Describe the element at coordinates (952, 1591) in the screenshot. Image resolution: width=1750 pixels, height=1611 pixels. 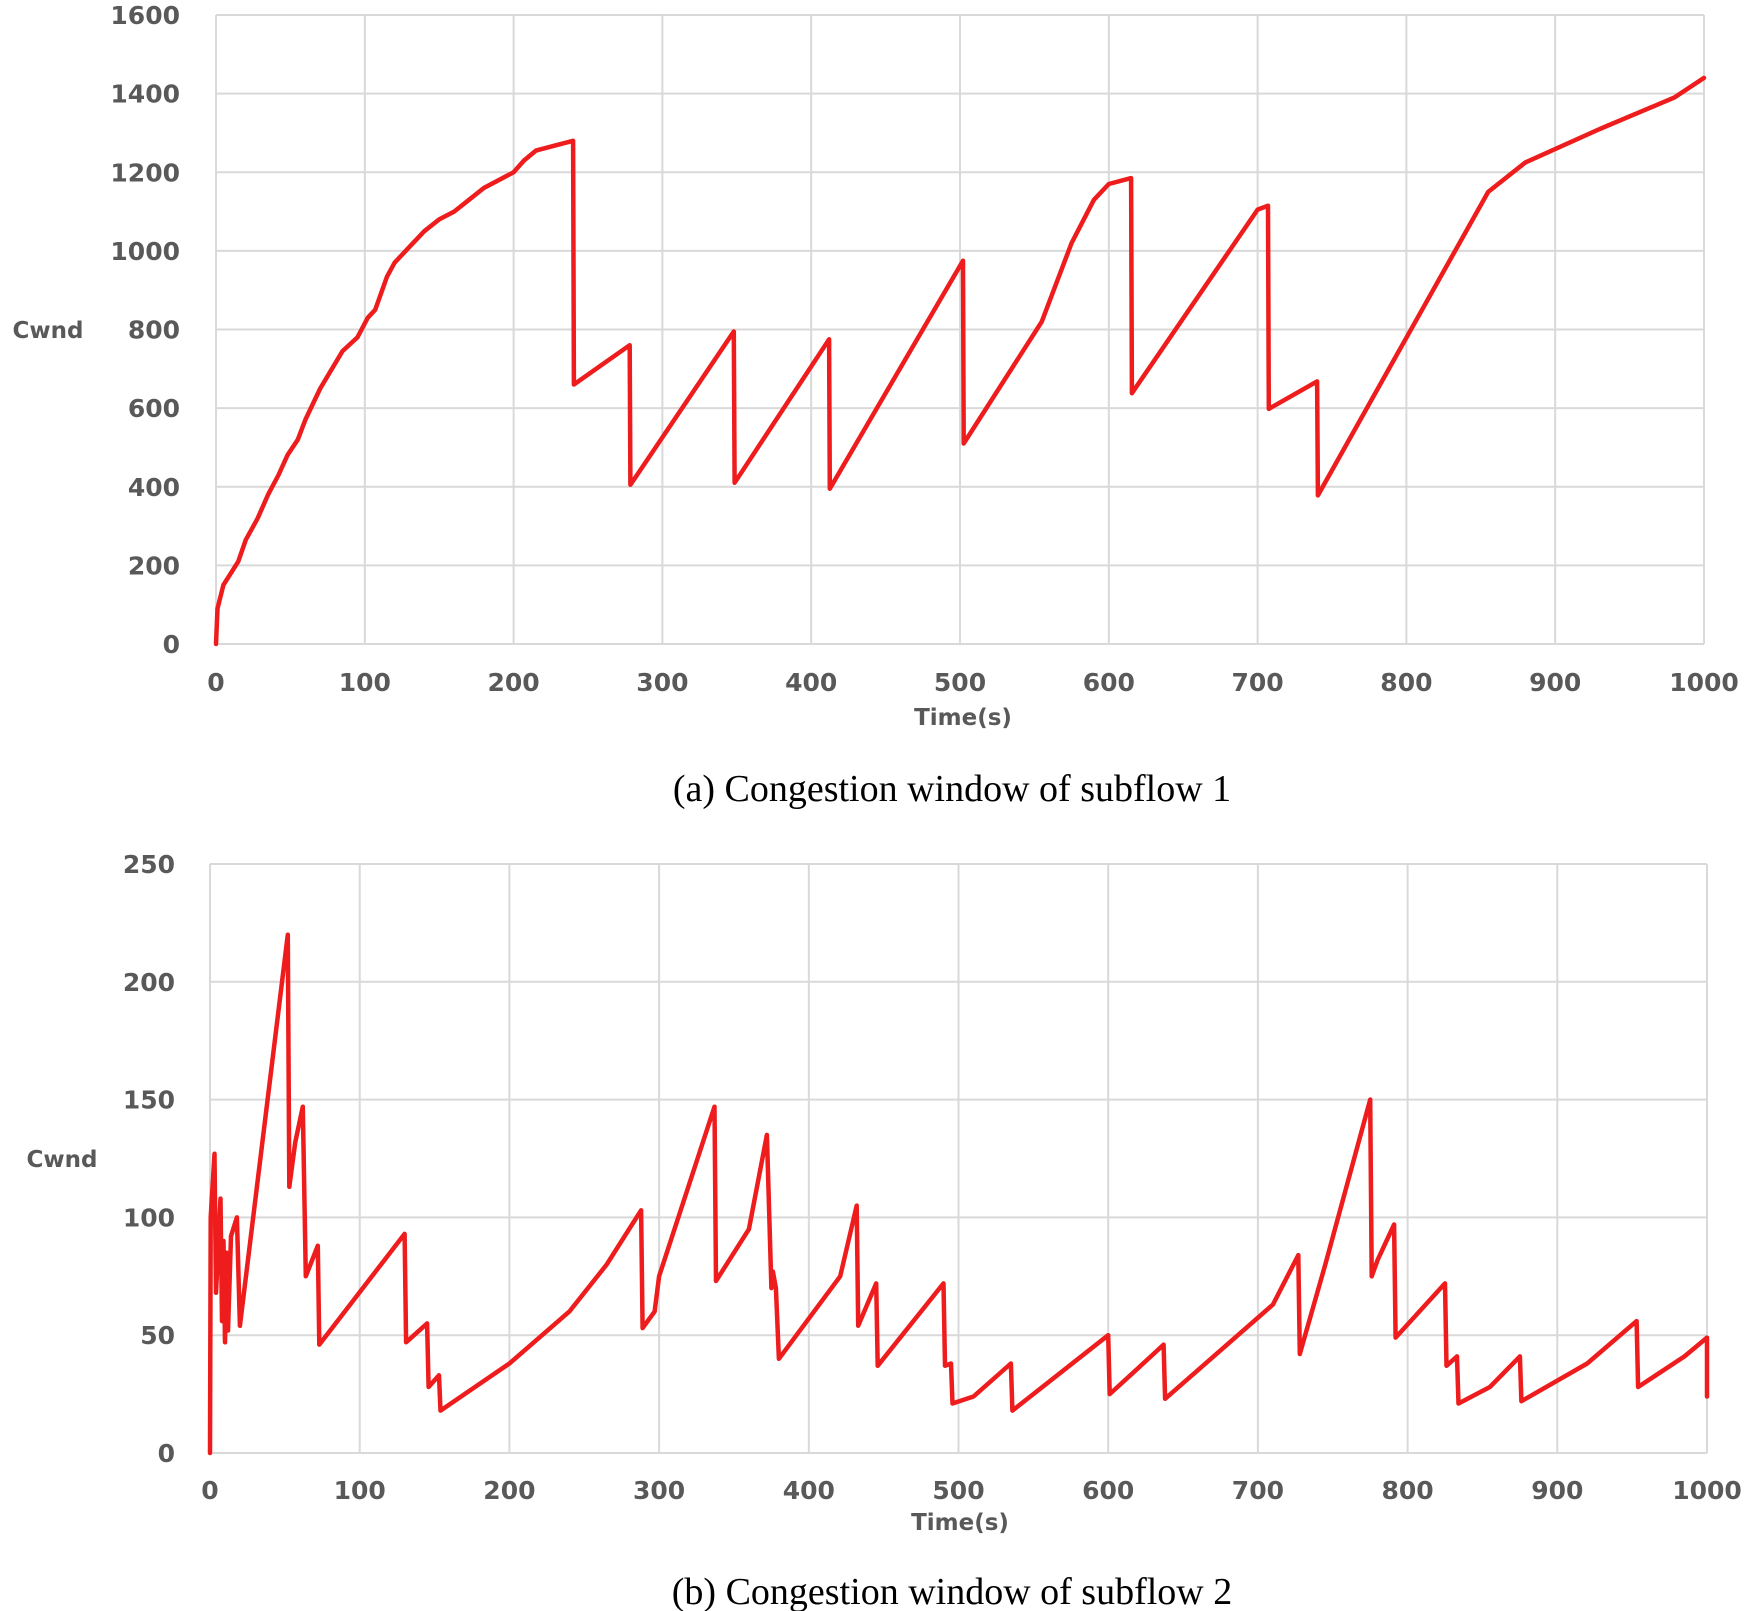
I see `chart-caption: (b) Congestion window of subflow 2` at that location.